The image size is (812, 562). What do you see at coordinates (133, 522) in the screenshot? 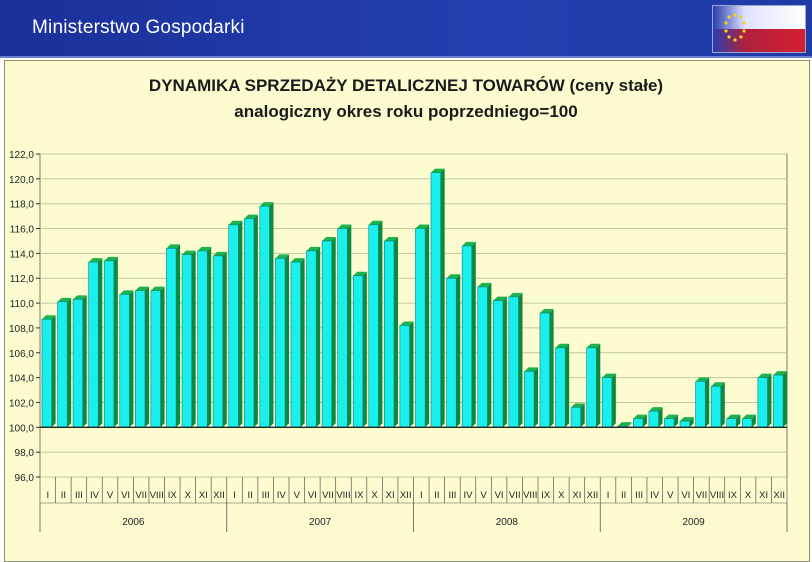
I see `year-label: 2006` at bounding box center [133, 522].